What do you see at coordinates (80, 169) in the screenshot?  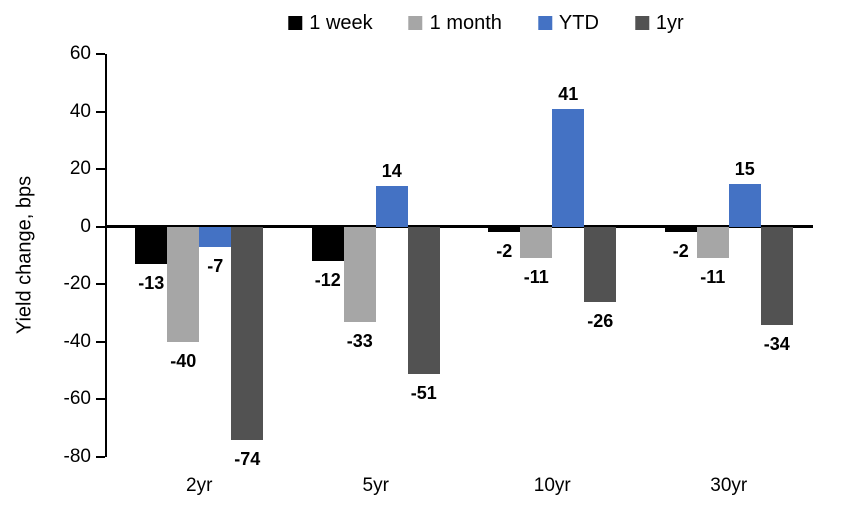 I see `y-tick-label: 20` at bounding box center [80, 169].